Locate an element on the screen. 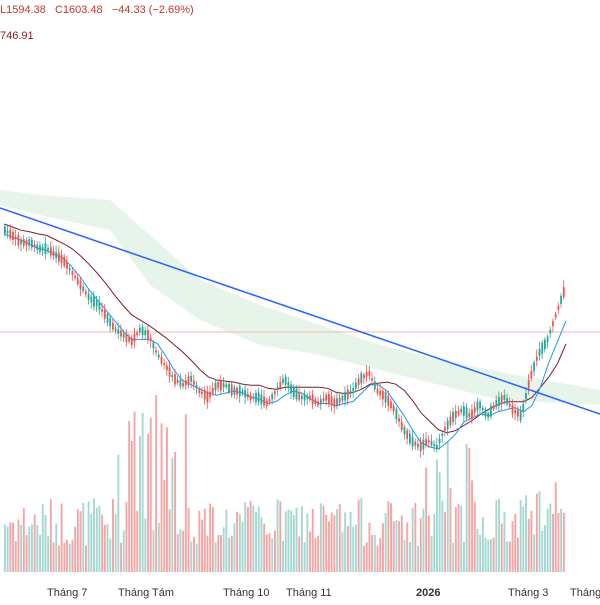 This screenshot has width=600, height=605. x-tick-label: Tháng 3 is located at coordinates (528, 593).